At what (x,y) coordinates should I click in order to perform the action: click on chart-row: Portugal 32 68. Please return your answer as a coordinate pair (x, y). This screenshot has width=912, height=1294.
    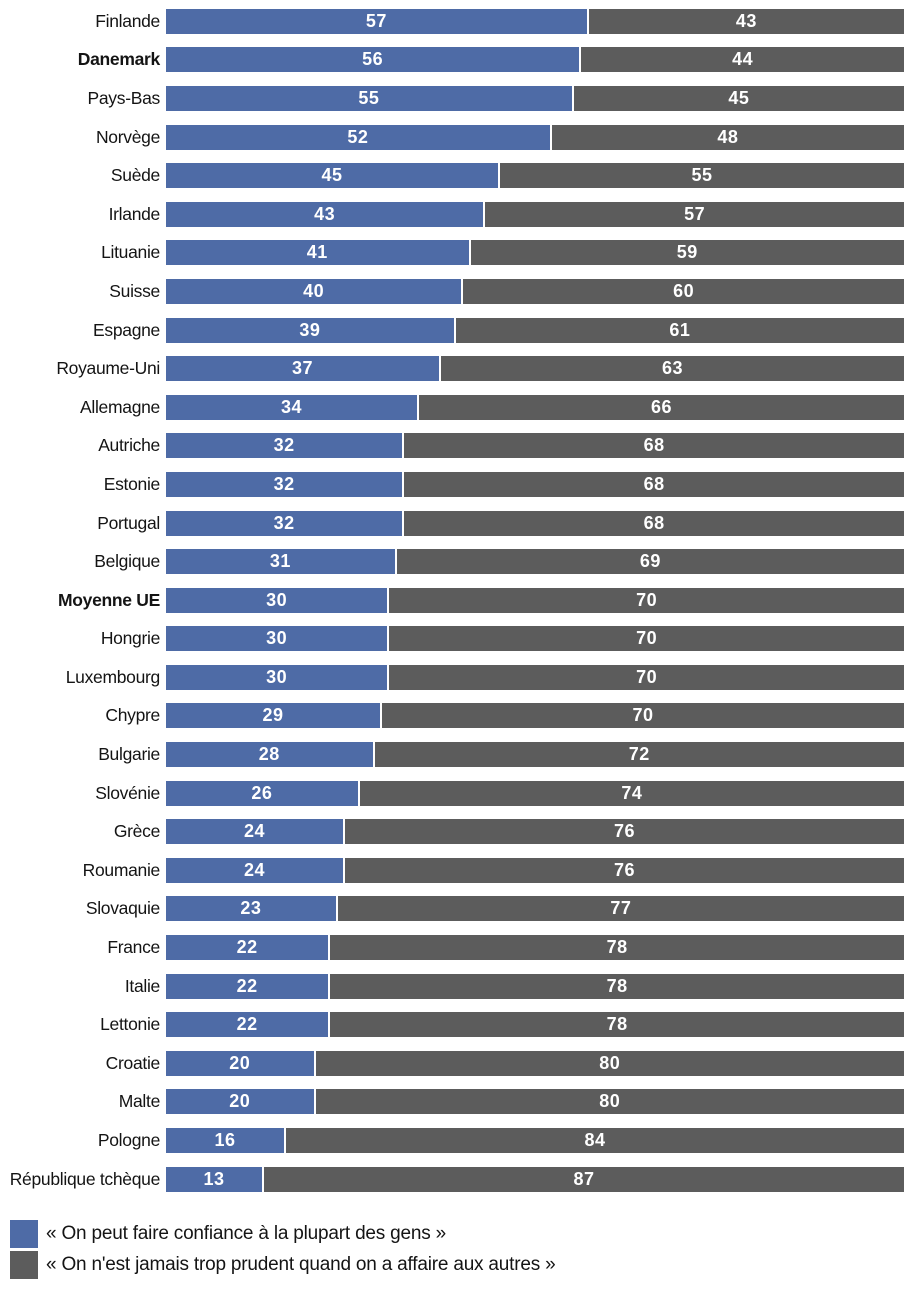
    Looking at the image, I should click on (456, 523).